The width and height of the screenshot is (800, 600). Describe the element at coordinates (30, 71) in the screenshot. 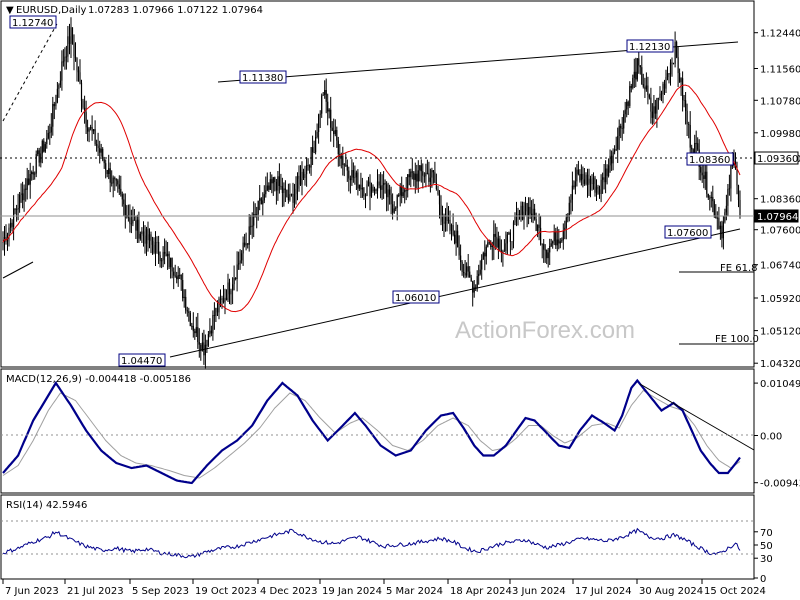

I see `rising-trendline-dashed` at that location.